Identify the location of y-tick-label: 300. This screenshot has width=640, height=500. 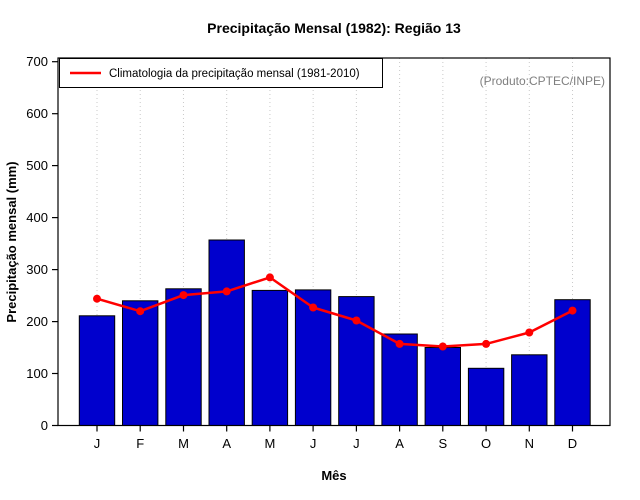
(37, 269).